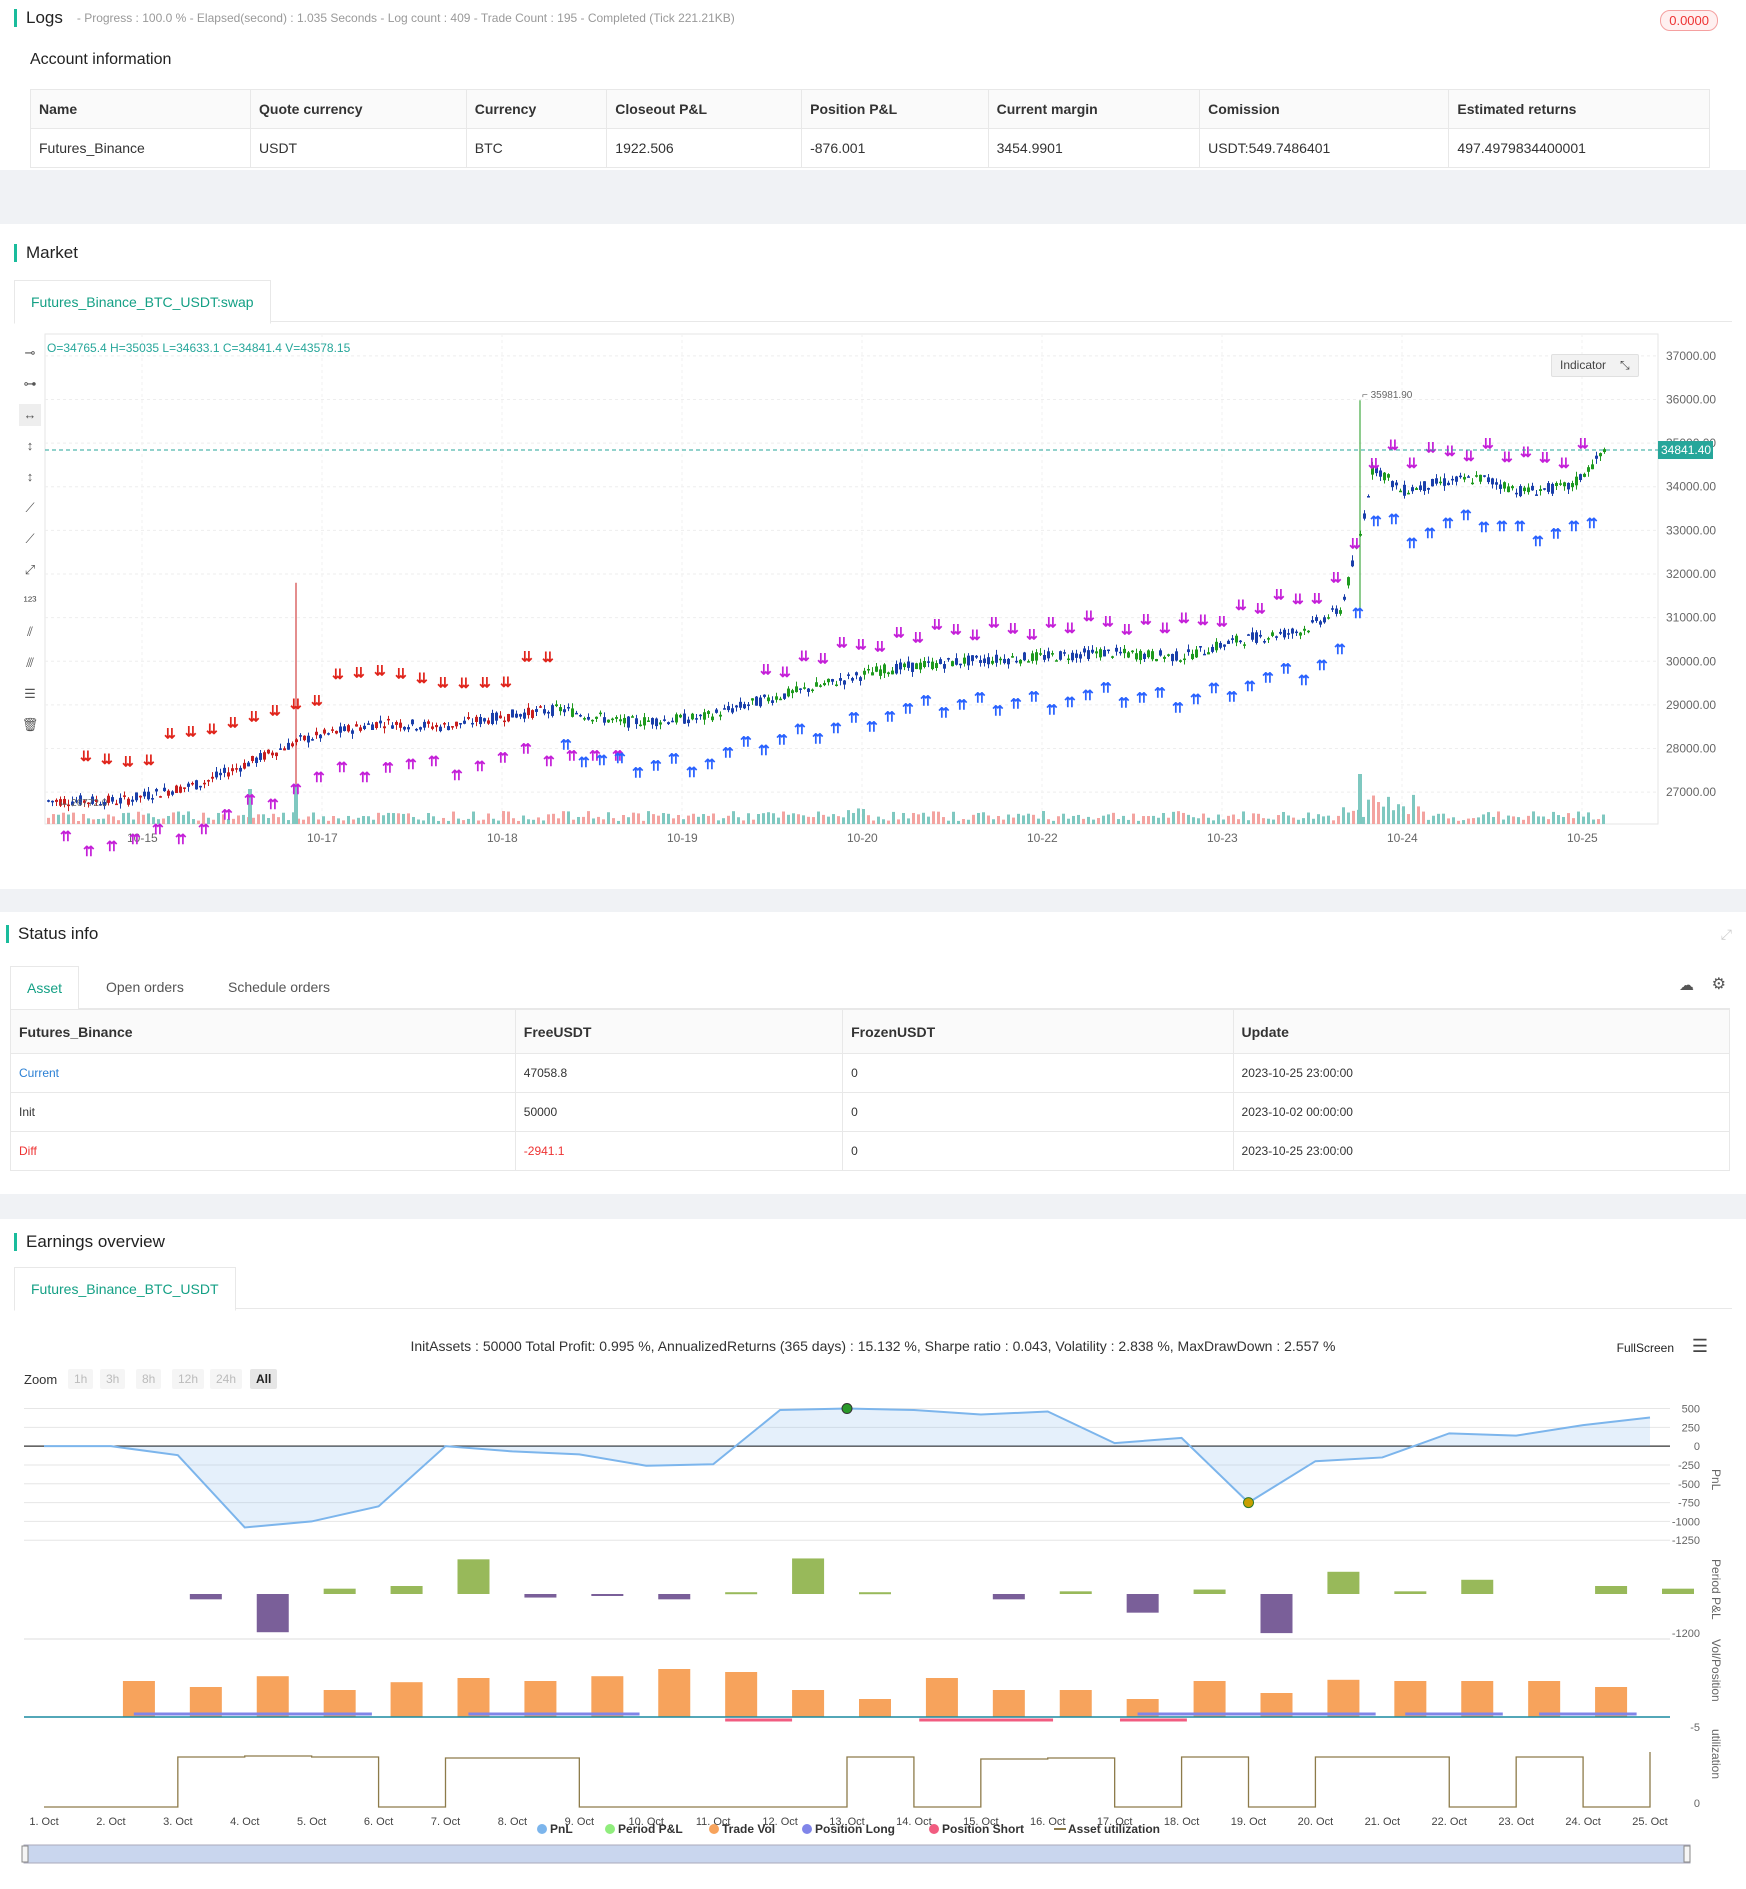 This screenshot has width=1746, height=1889. Describe the element at coordinates (854, 717) in the screenshot. I see `long-arrow-icon: ⇈` at that location.